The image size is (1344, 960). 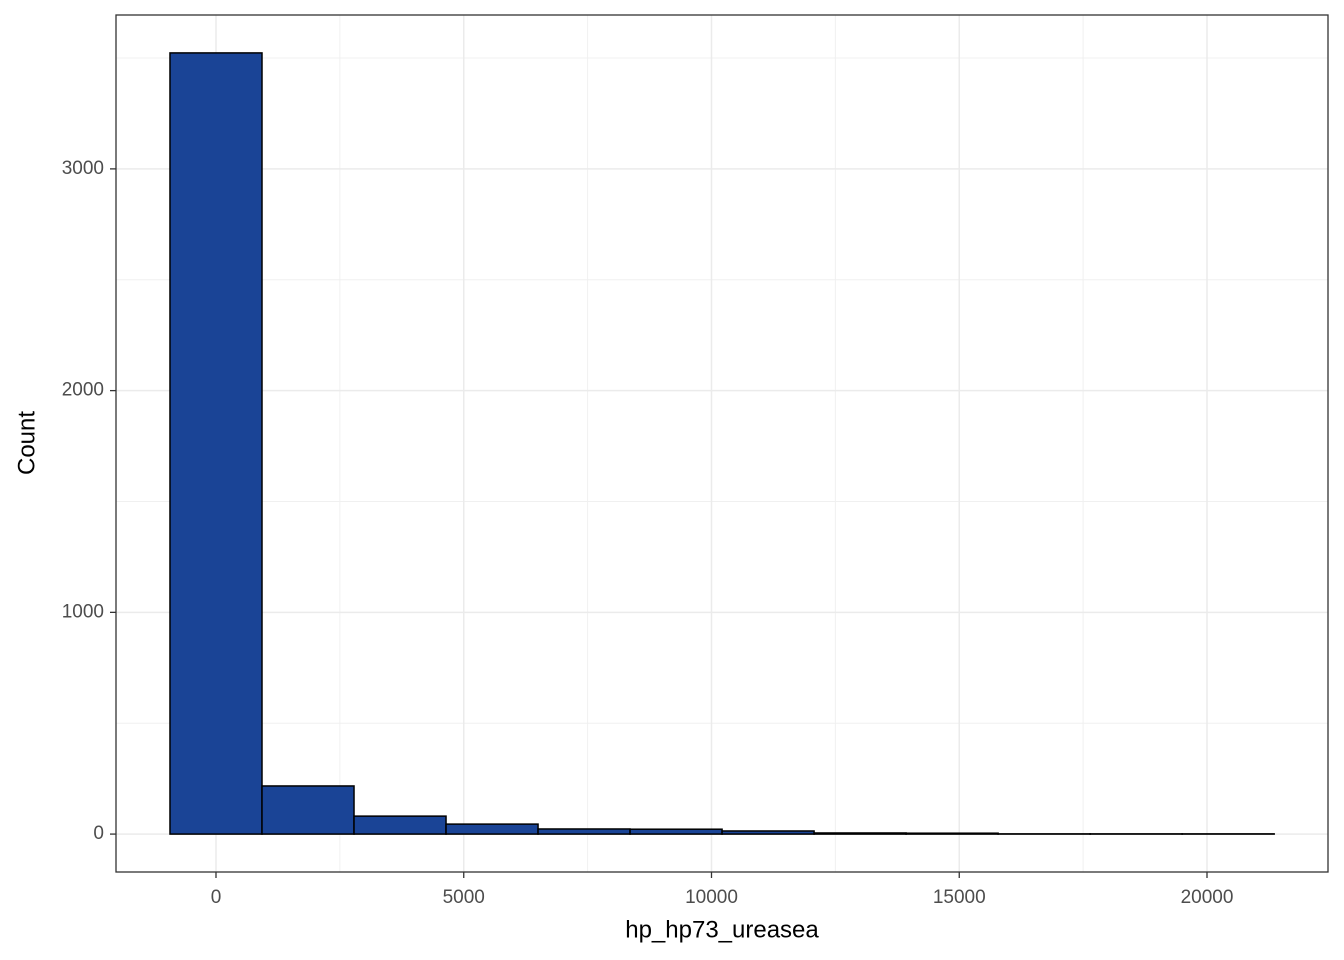 What do you see at coordinates (83, 390) in the screenshot?
I see `y-tick-label: 2000` at bounding box center [83, 390].